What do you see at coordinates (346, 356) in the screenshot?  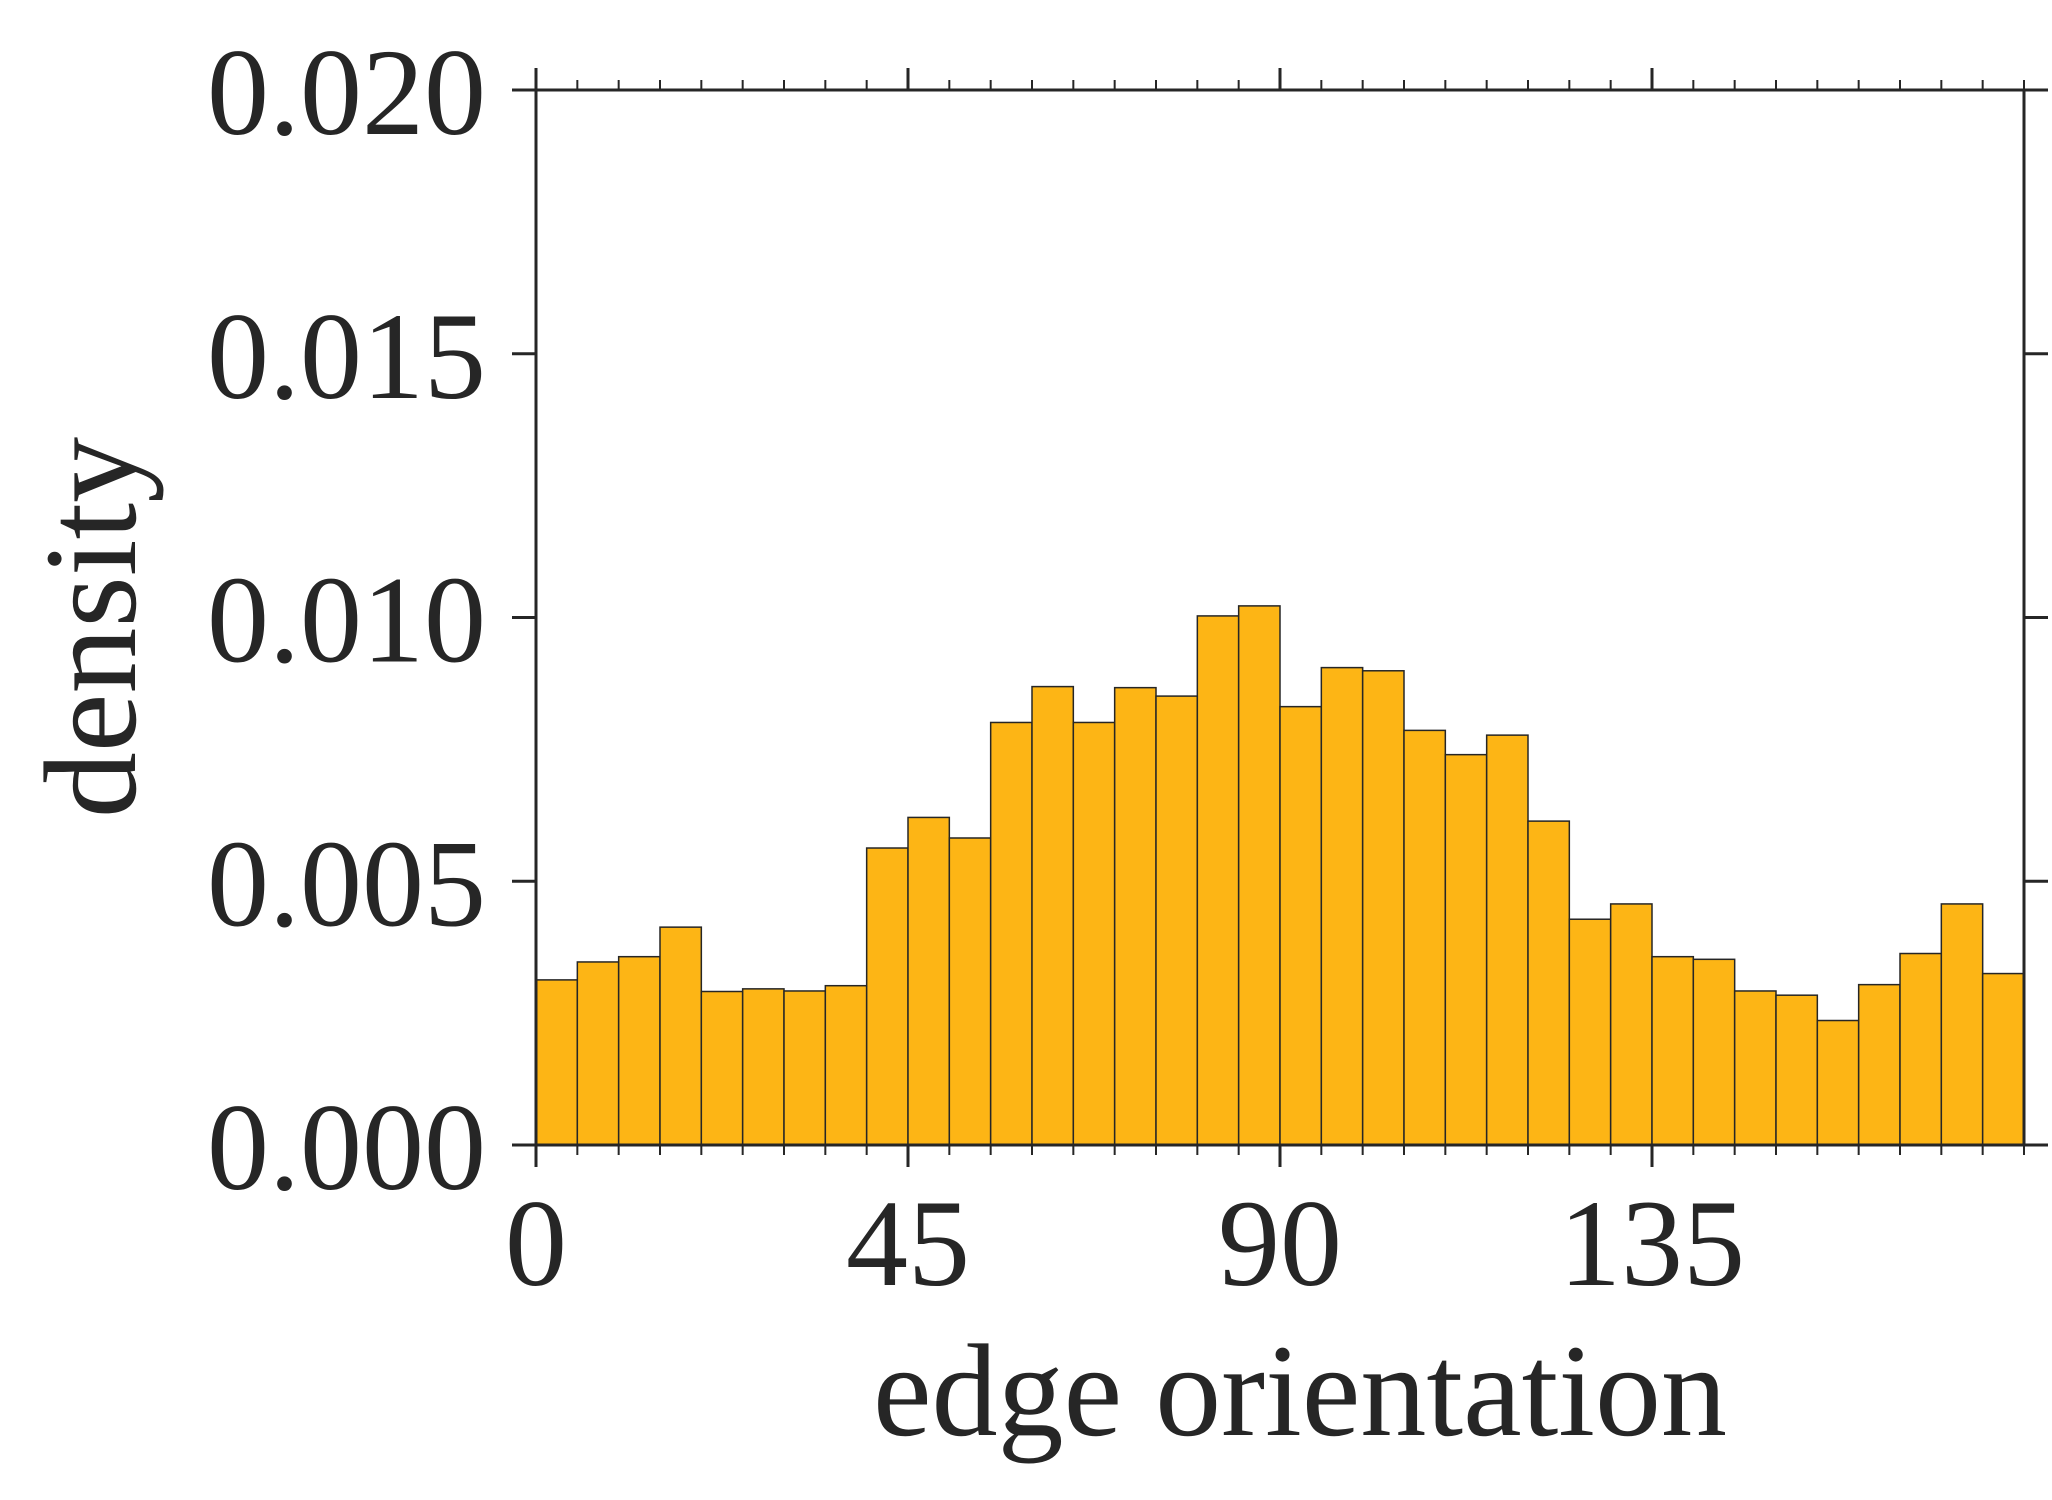 I see `y-tick-label: 0.015` at bounding box center [346, 356].